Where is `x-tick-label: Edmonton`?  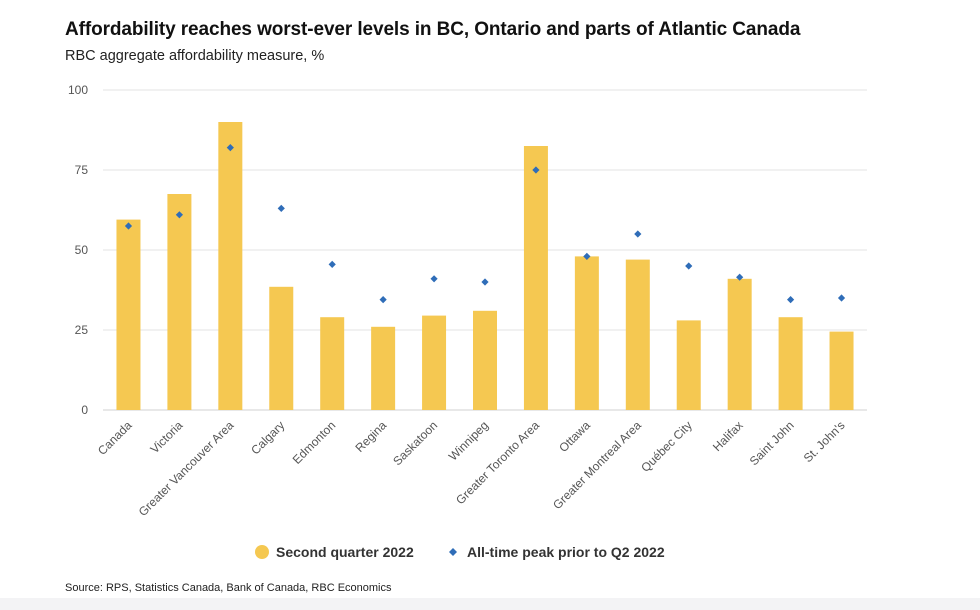
x-tick-label: Edmonton is located at coordinates (314, 442).